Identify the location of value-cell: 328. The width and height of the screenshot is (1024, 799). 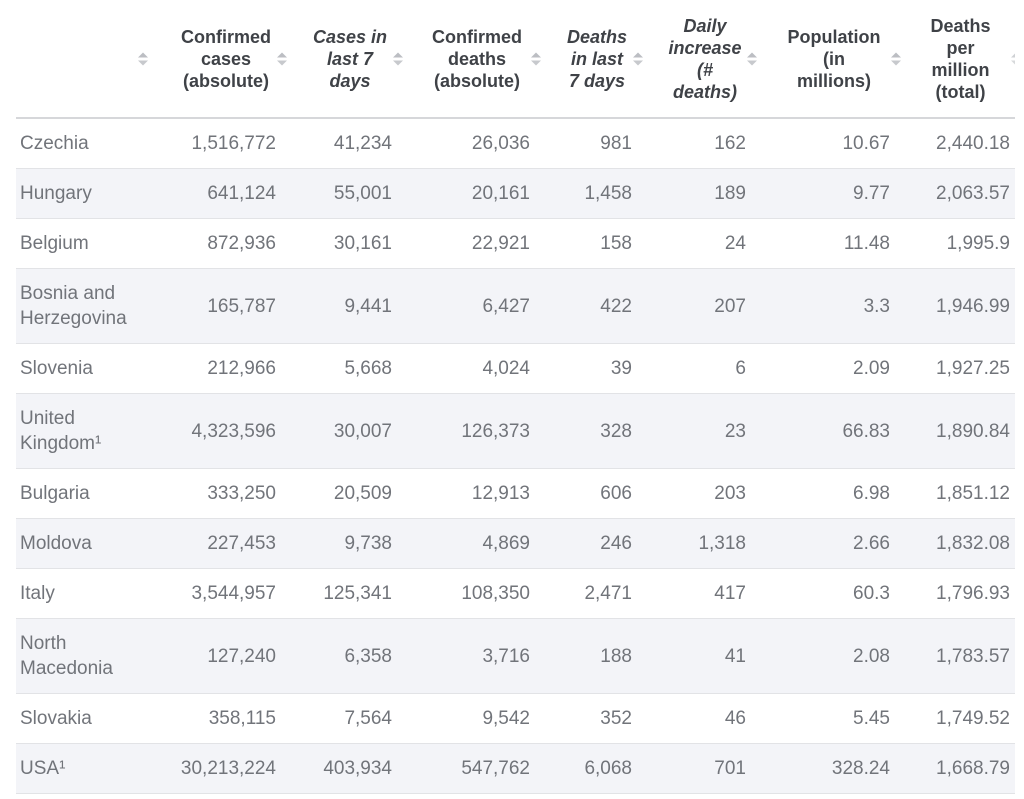
(597, 431).